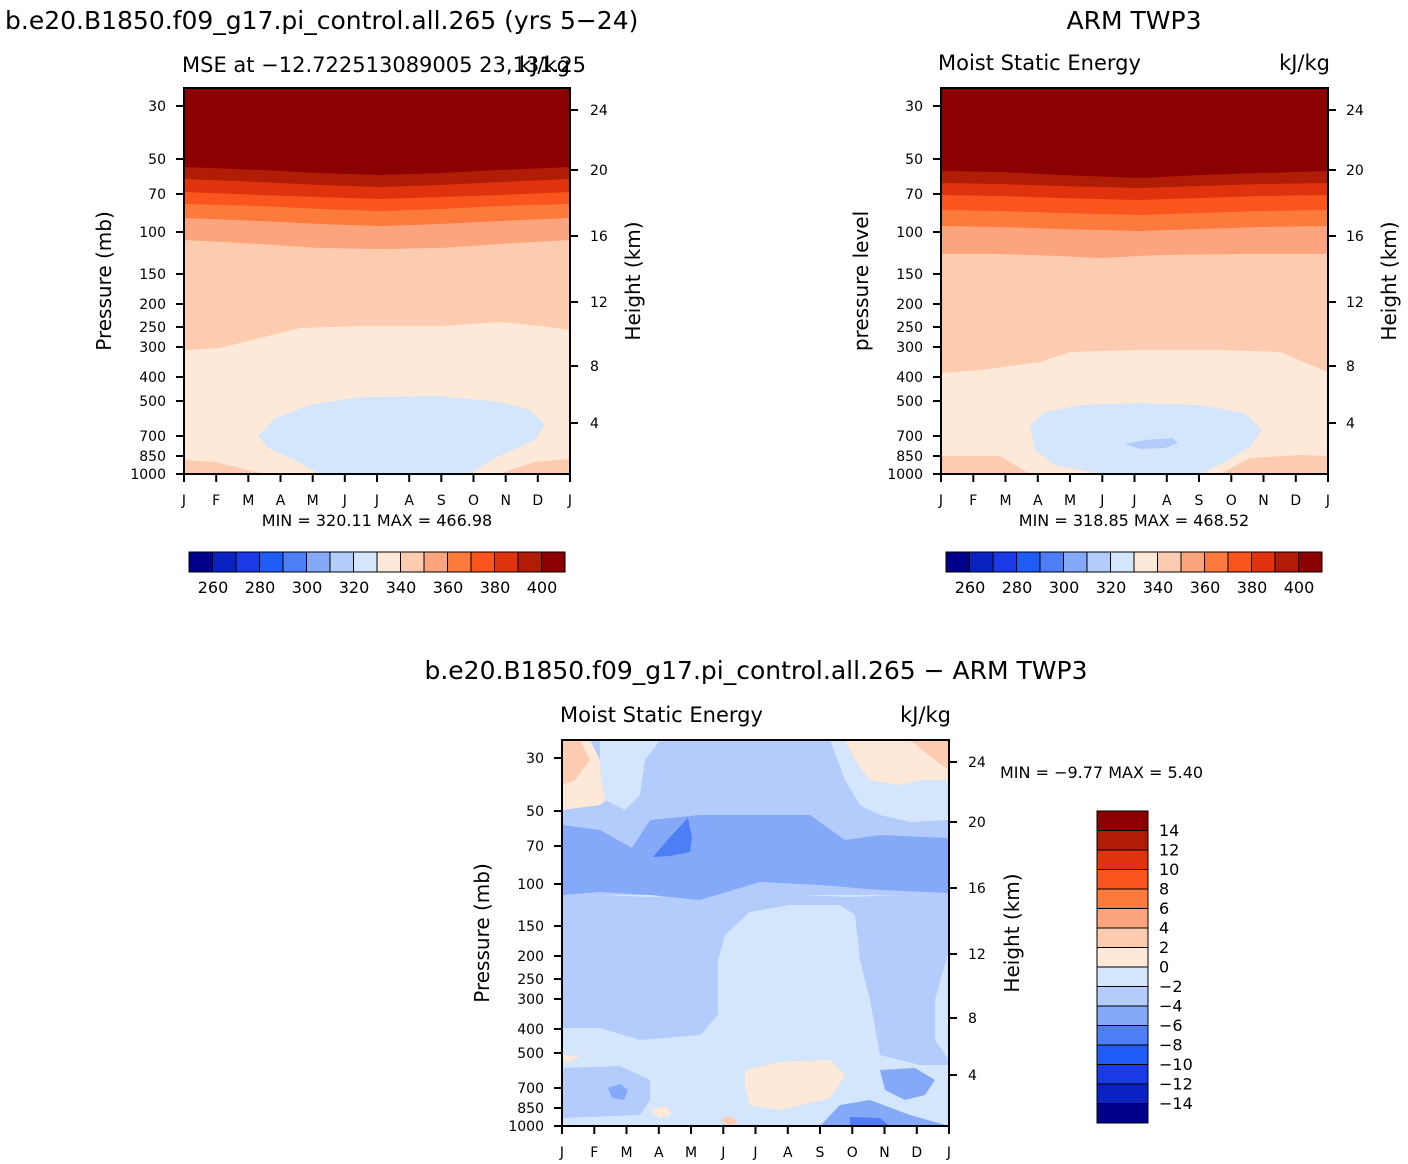 This screenshot has height=1164, width=1408. I want to click on colorbar-label: 4, so click(1164, 928).